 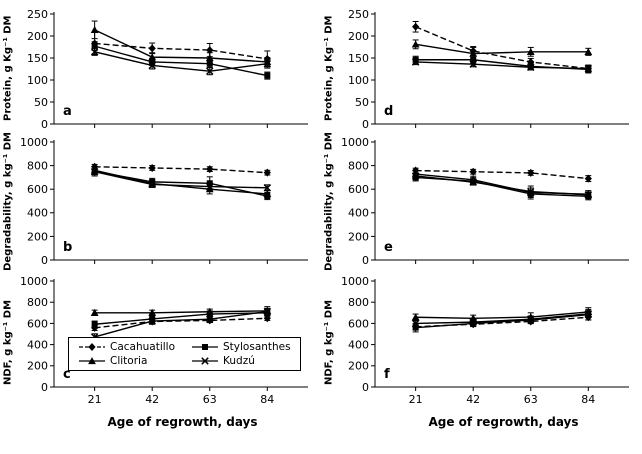 I want to click on stylosanthes-marker-icon, so click(x=205, y=346).